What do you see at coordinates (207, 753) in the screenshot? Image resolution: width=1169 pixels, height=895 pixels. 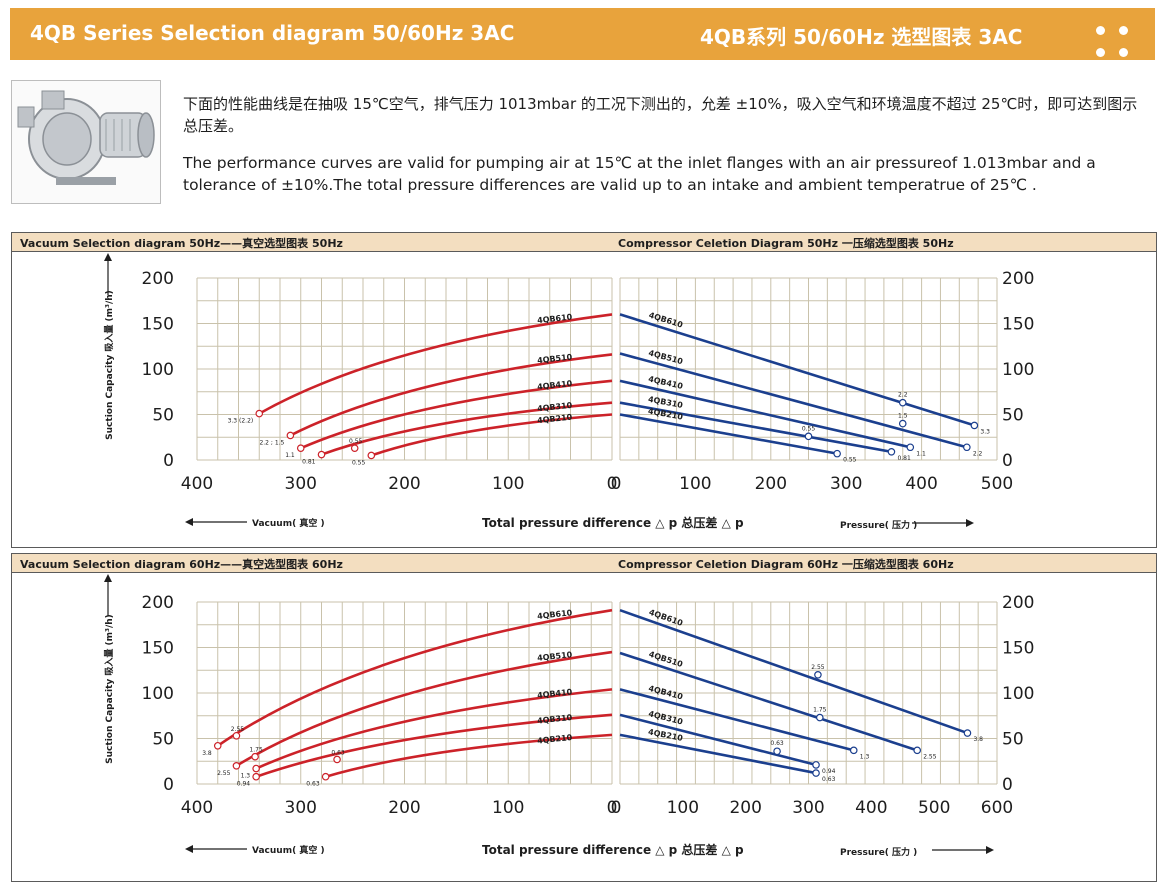 I see `vacuum-marker-label: 3.8` at bounding box center [207, 753].